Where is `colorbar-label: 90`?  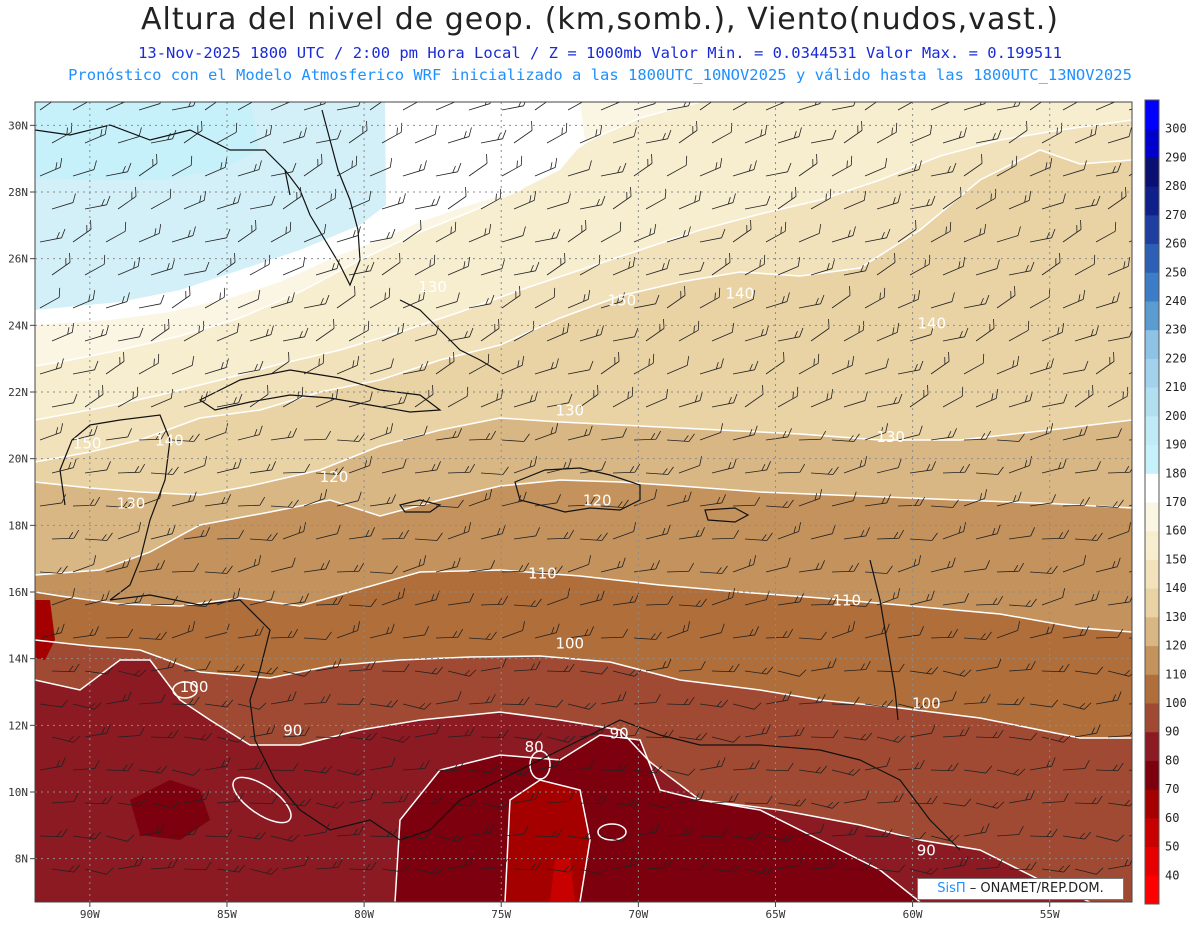 colorbar-label: 90 is located at coordinates (1172, 732).